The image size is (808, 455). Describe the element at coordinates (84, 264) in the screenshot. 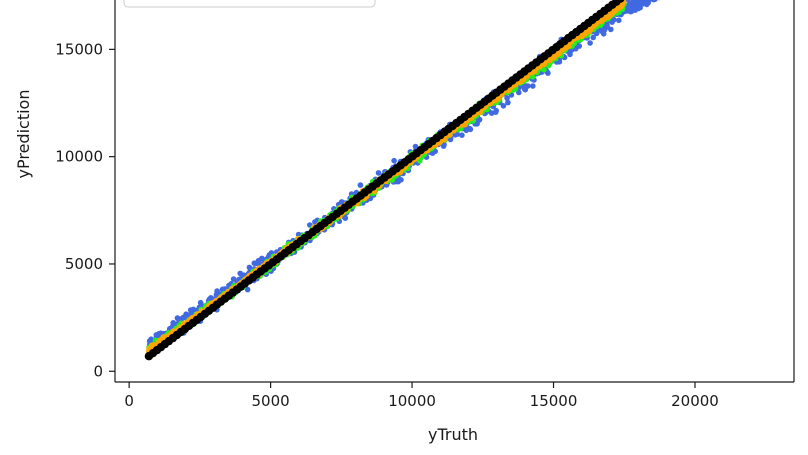

I see `y-tick-label: 5000` at that location.